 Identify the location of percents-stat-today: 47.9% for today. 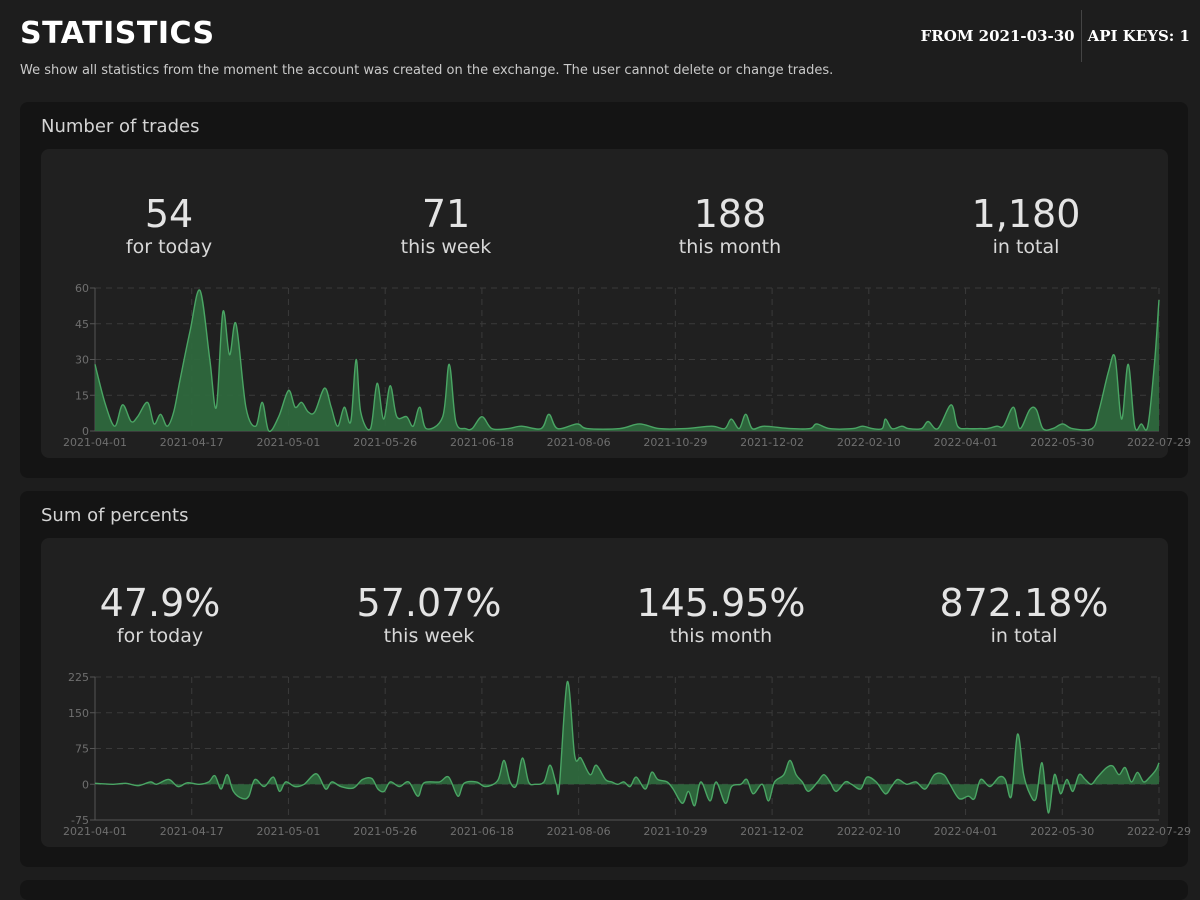
(160, 615).